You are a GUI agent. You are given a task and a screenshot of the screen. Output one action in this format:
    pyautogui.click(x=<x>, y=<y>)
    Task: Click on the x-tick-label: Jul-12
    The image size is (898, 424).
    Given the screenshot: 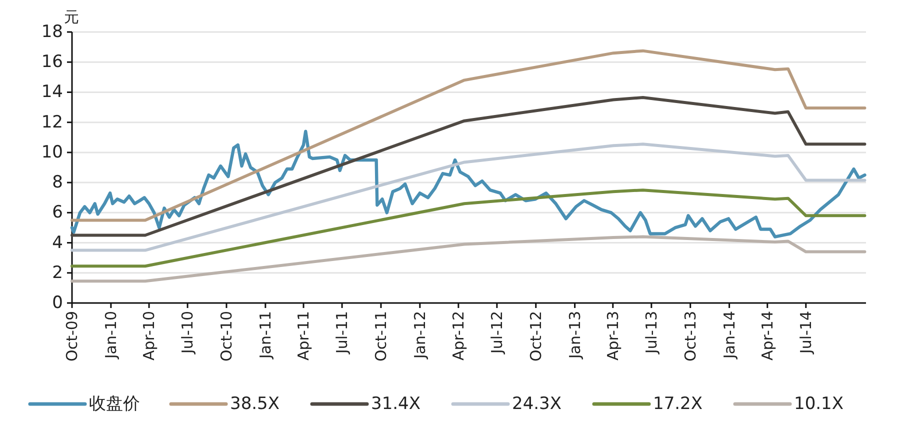 What is the action you would take?
    pyautogui.click(x=497, y=333)
    